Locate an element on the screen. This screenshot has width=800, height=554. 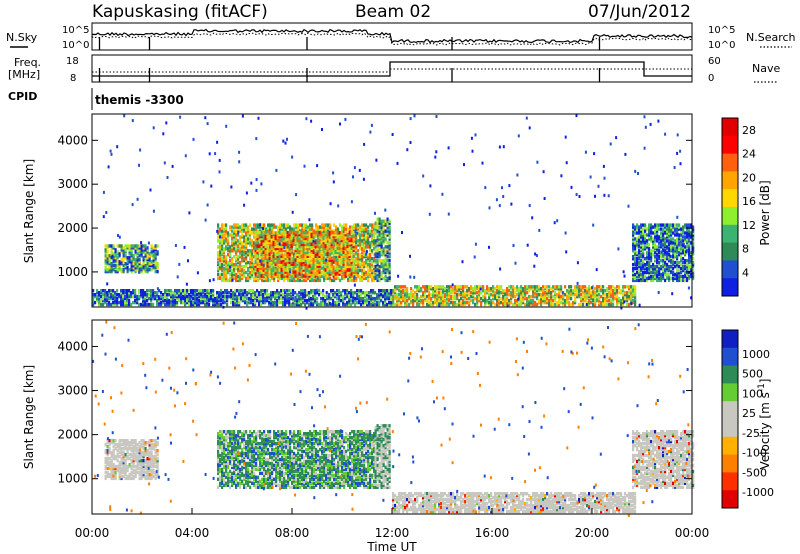
freq-unit-label: [MHz] is located at coordinates (24, 74).